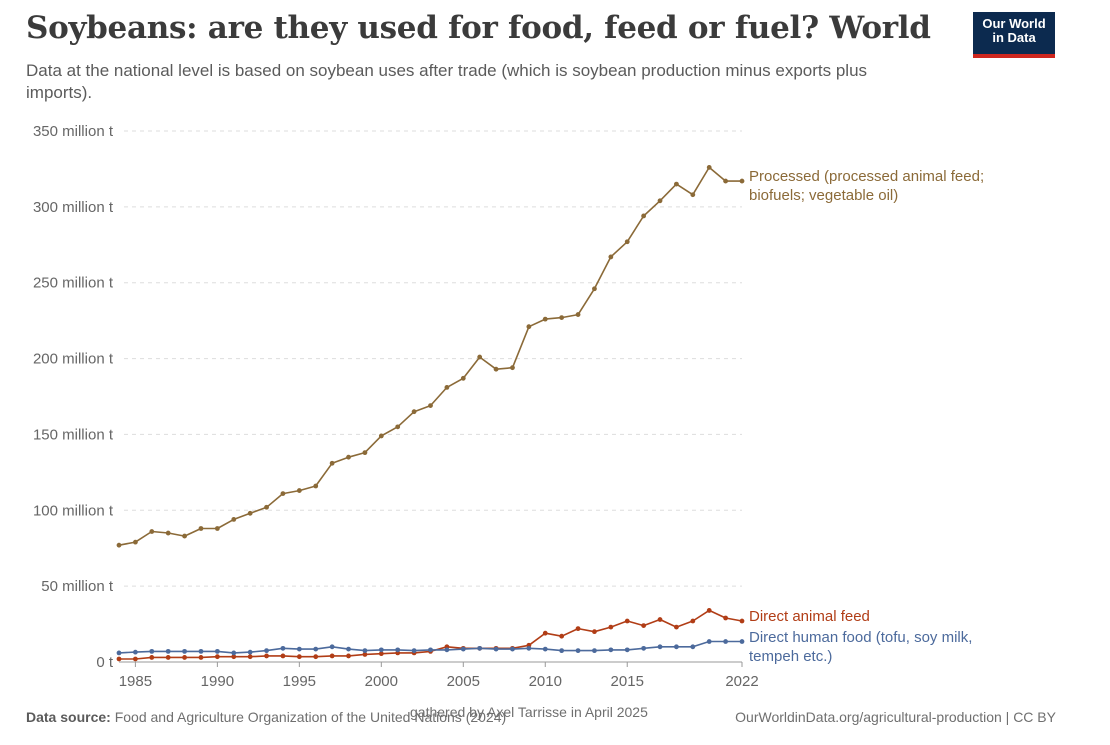 The image size is (1110, 745). Describe the element at coordinates (73, 434) in the screenshot. I see `y-tick-label: 150 million t` at that location.